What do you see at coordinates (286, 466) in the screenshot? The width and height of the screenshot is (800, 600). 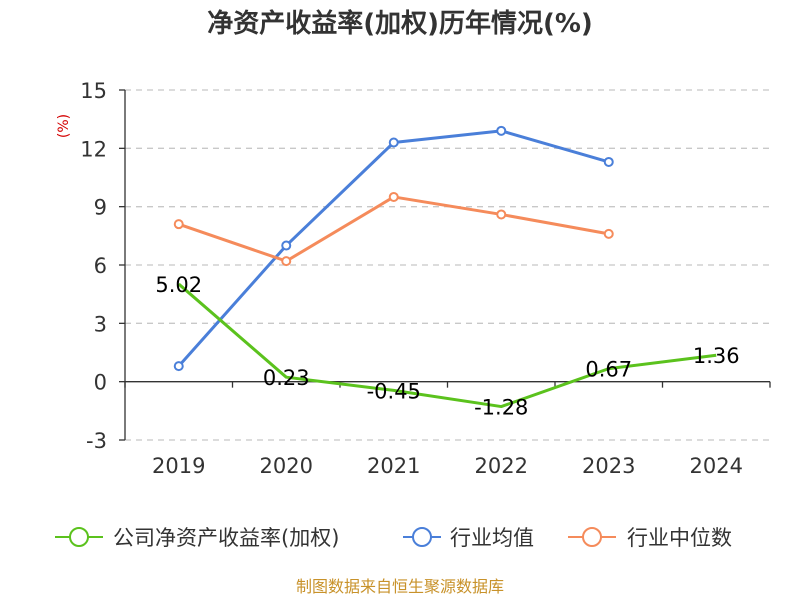 I see `x-tick-label: 2020` at bounding box center [286, 466].